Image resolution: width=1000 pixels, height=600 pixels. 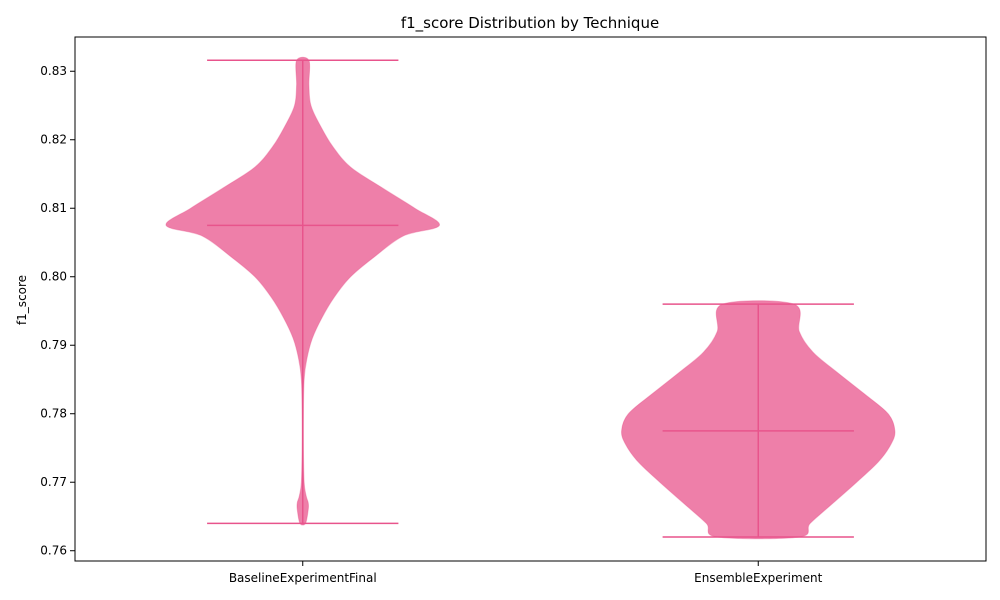 What do you see at coordinates (53, 345) in the screenshot?
I see `y-tick-label: 0.79` at bounding box center [53, 345].